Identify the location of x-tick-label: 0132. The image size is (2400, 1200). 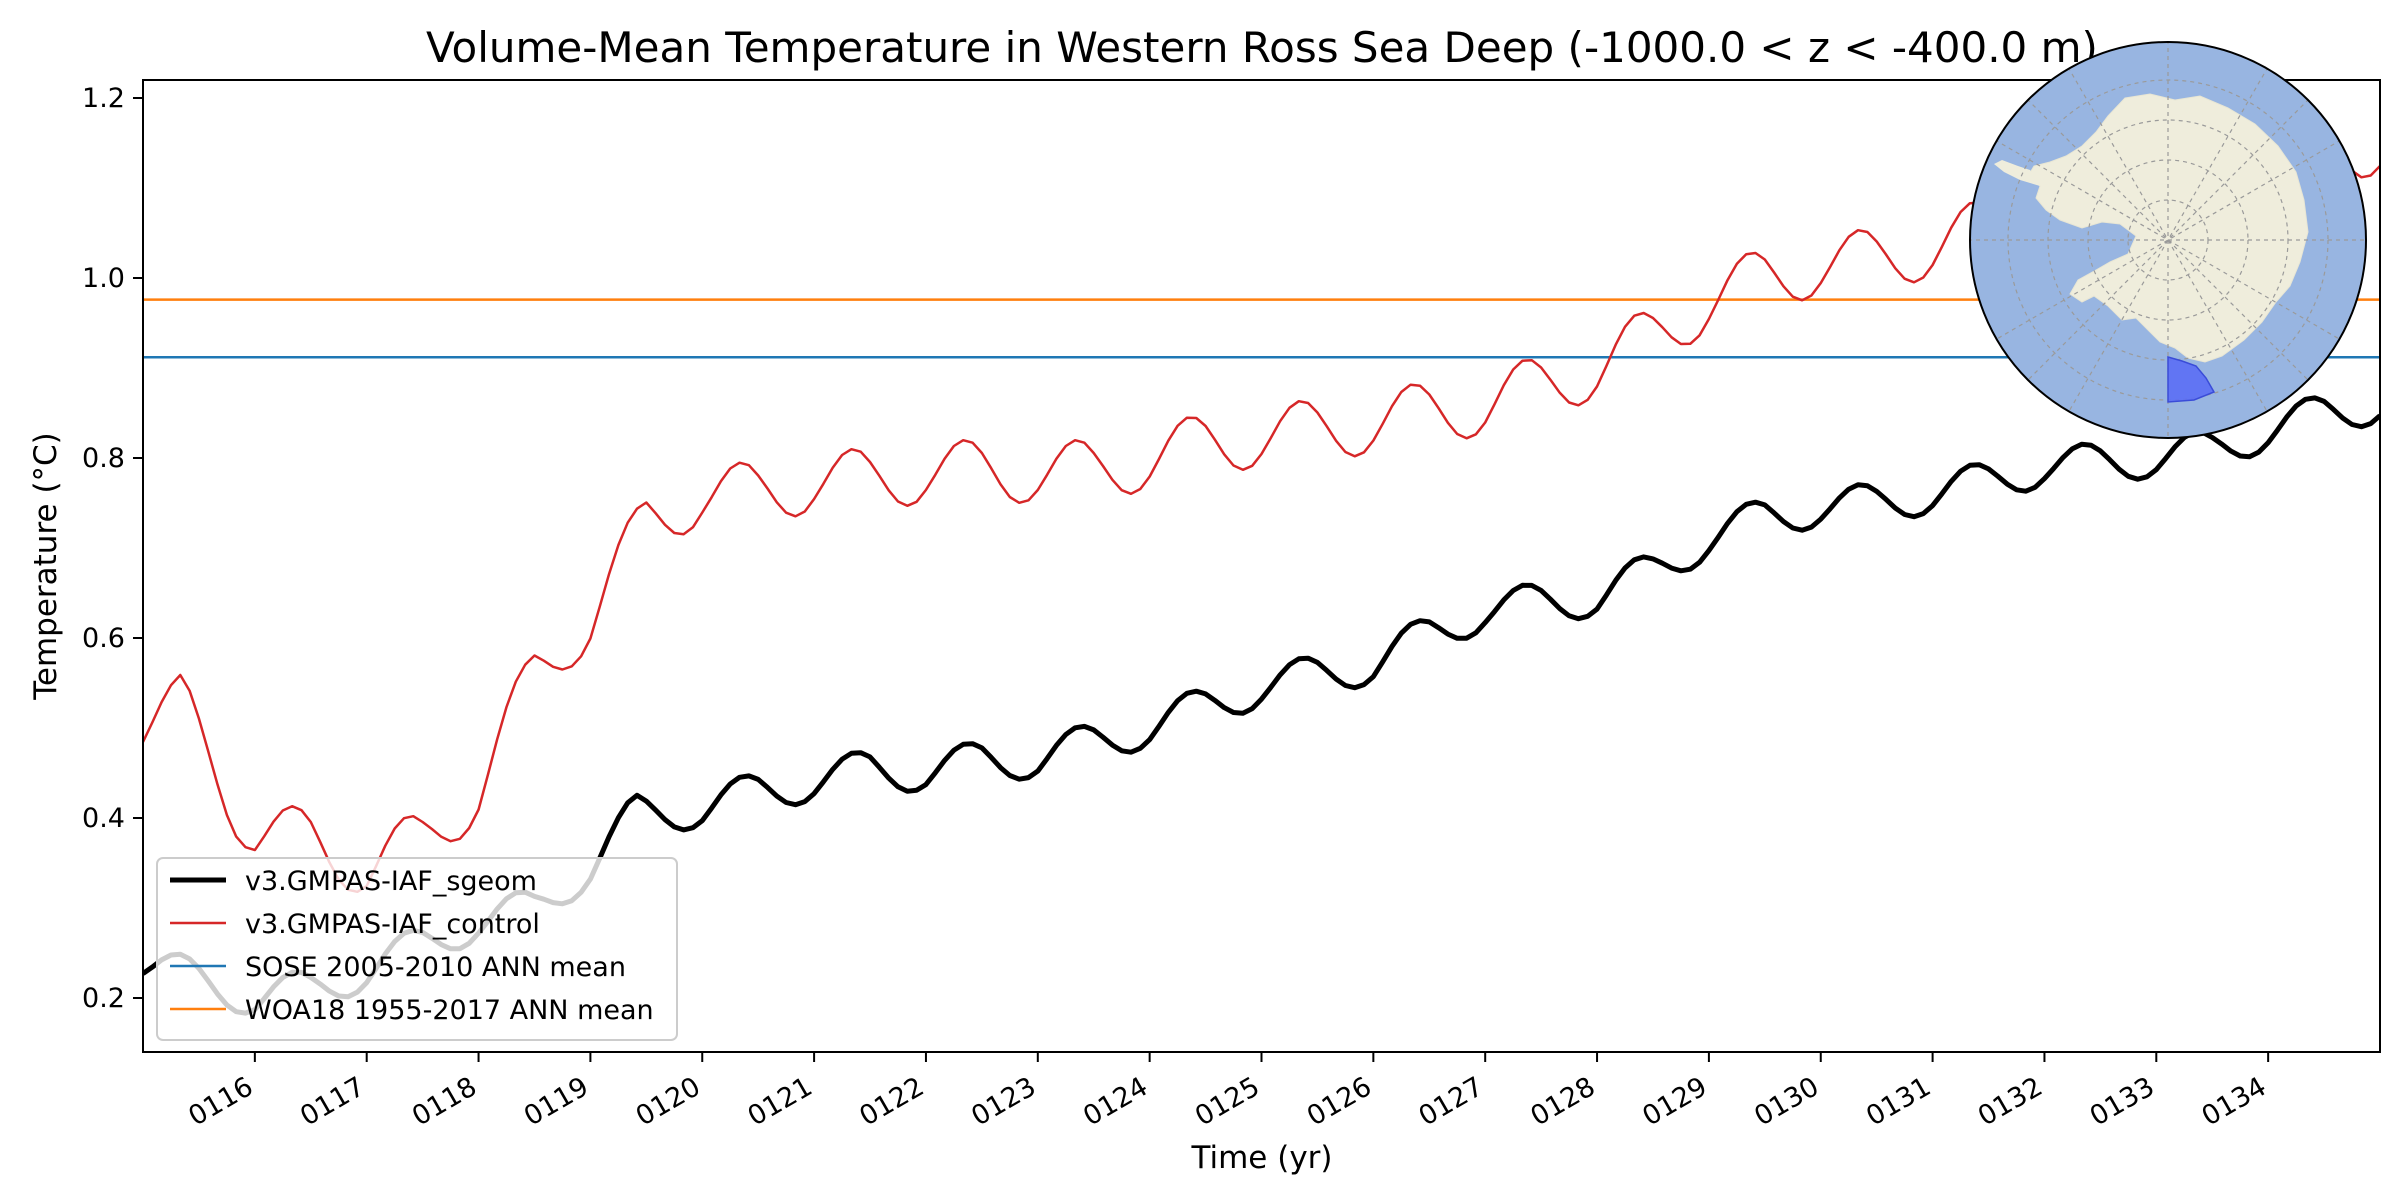
(2010, 1101).